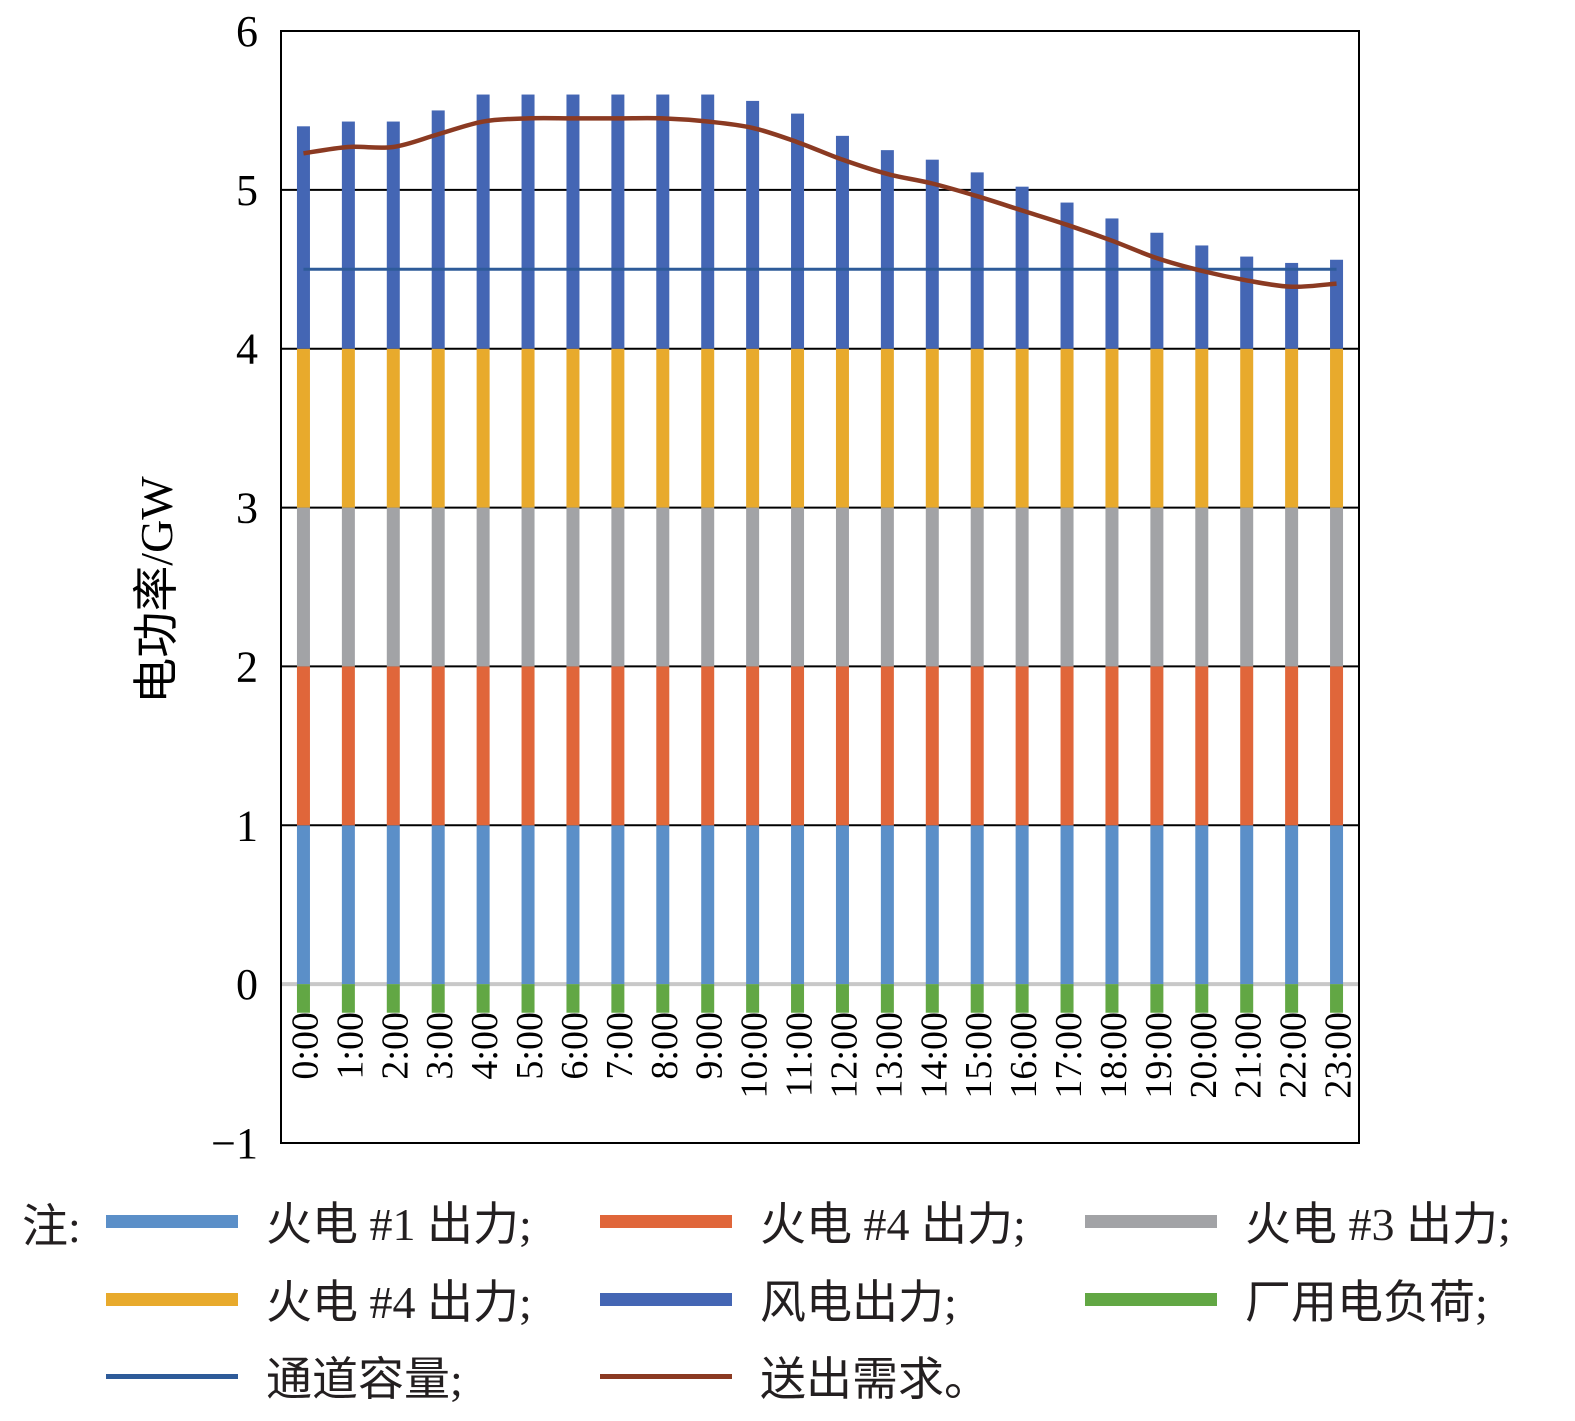  What do you see at coordinates (399, 1224) in the screenshot?
I see `legend-label: 火电 #1 出力;` at bounding box center [399, 1224].